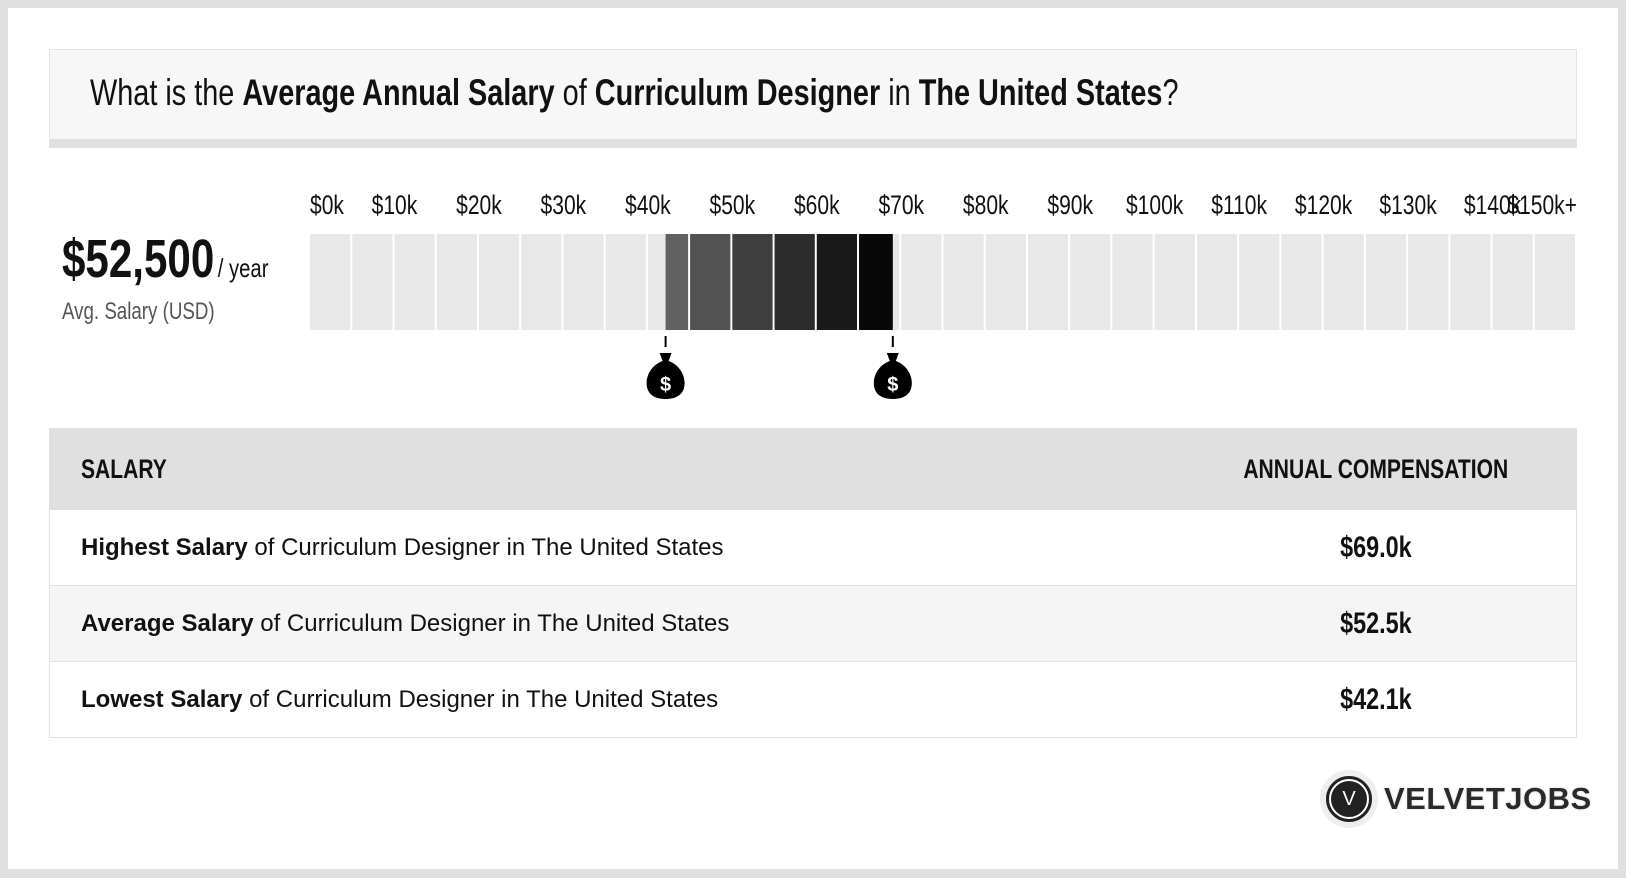  What do you see at coordinates (1376, 699) in the screenshot?
I see `compensation-value: $42.1k` at bounding box center [1376, 699].